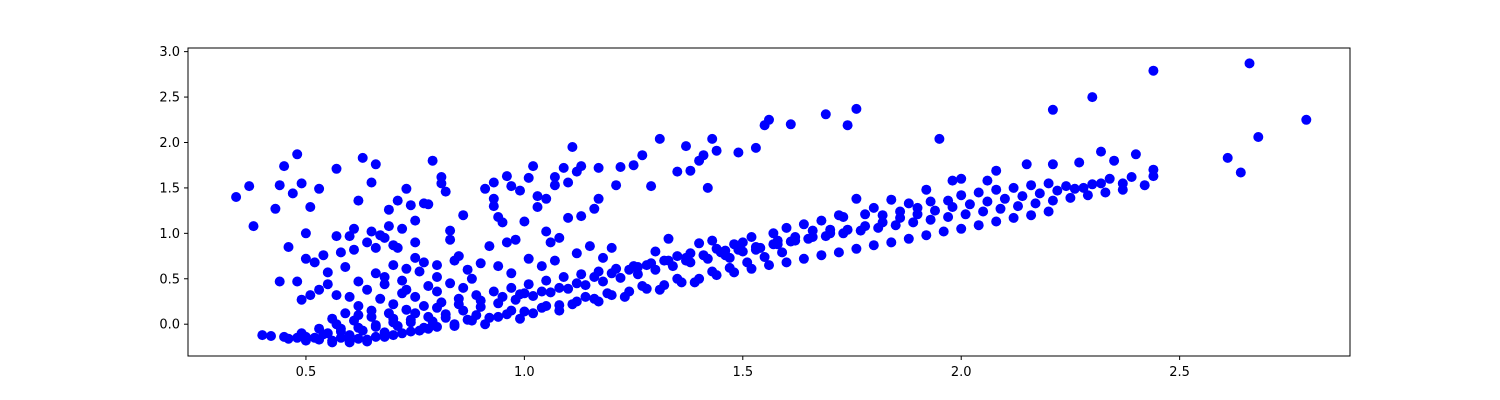 The width and height of the screenshot is (1500, 400). Describe the element at coordinates (169, 52) in the screenshot. I see `y-tick-label: 3.0` at that location.